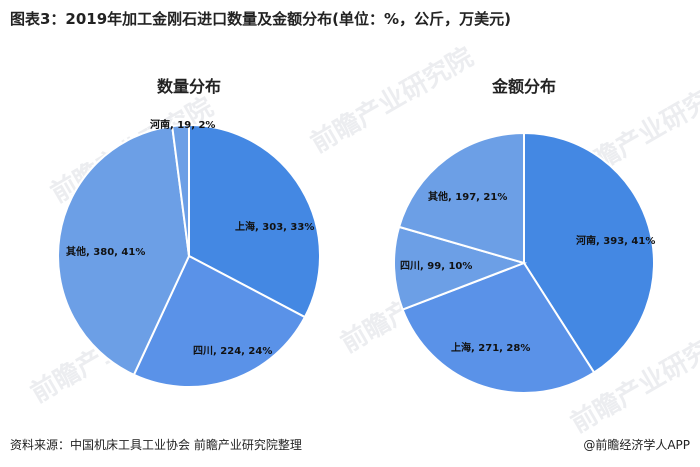  Describe the element at coordinates (189, 86) in the screenshot. I see `pie-title: 数量分布` at that location.